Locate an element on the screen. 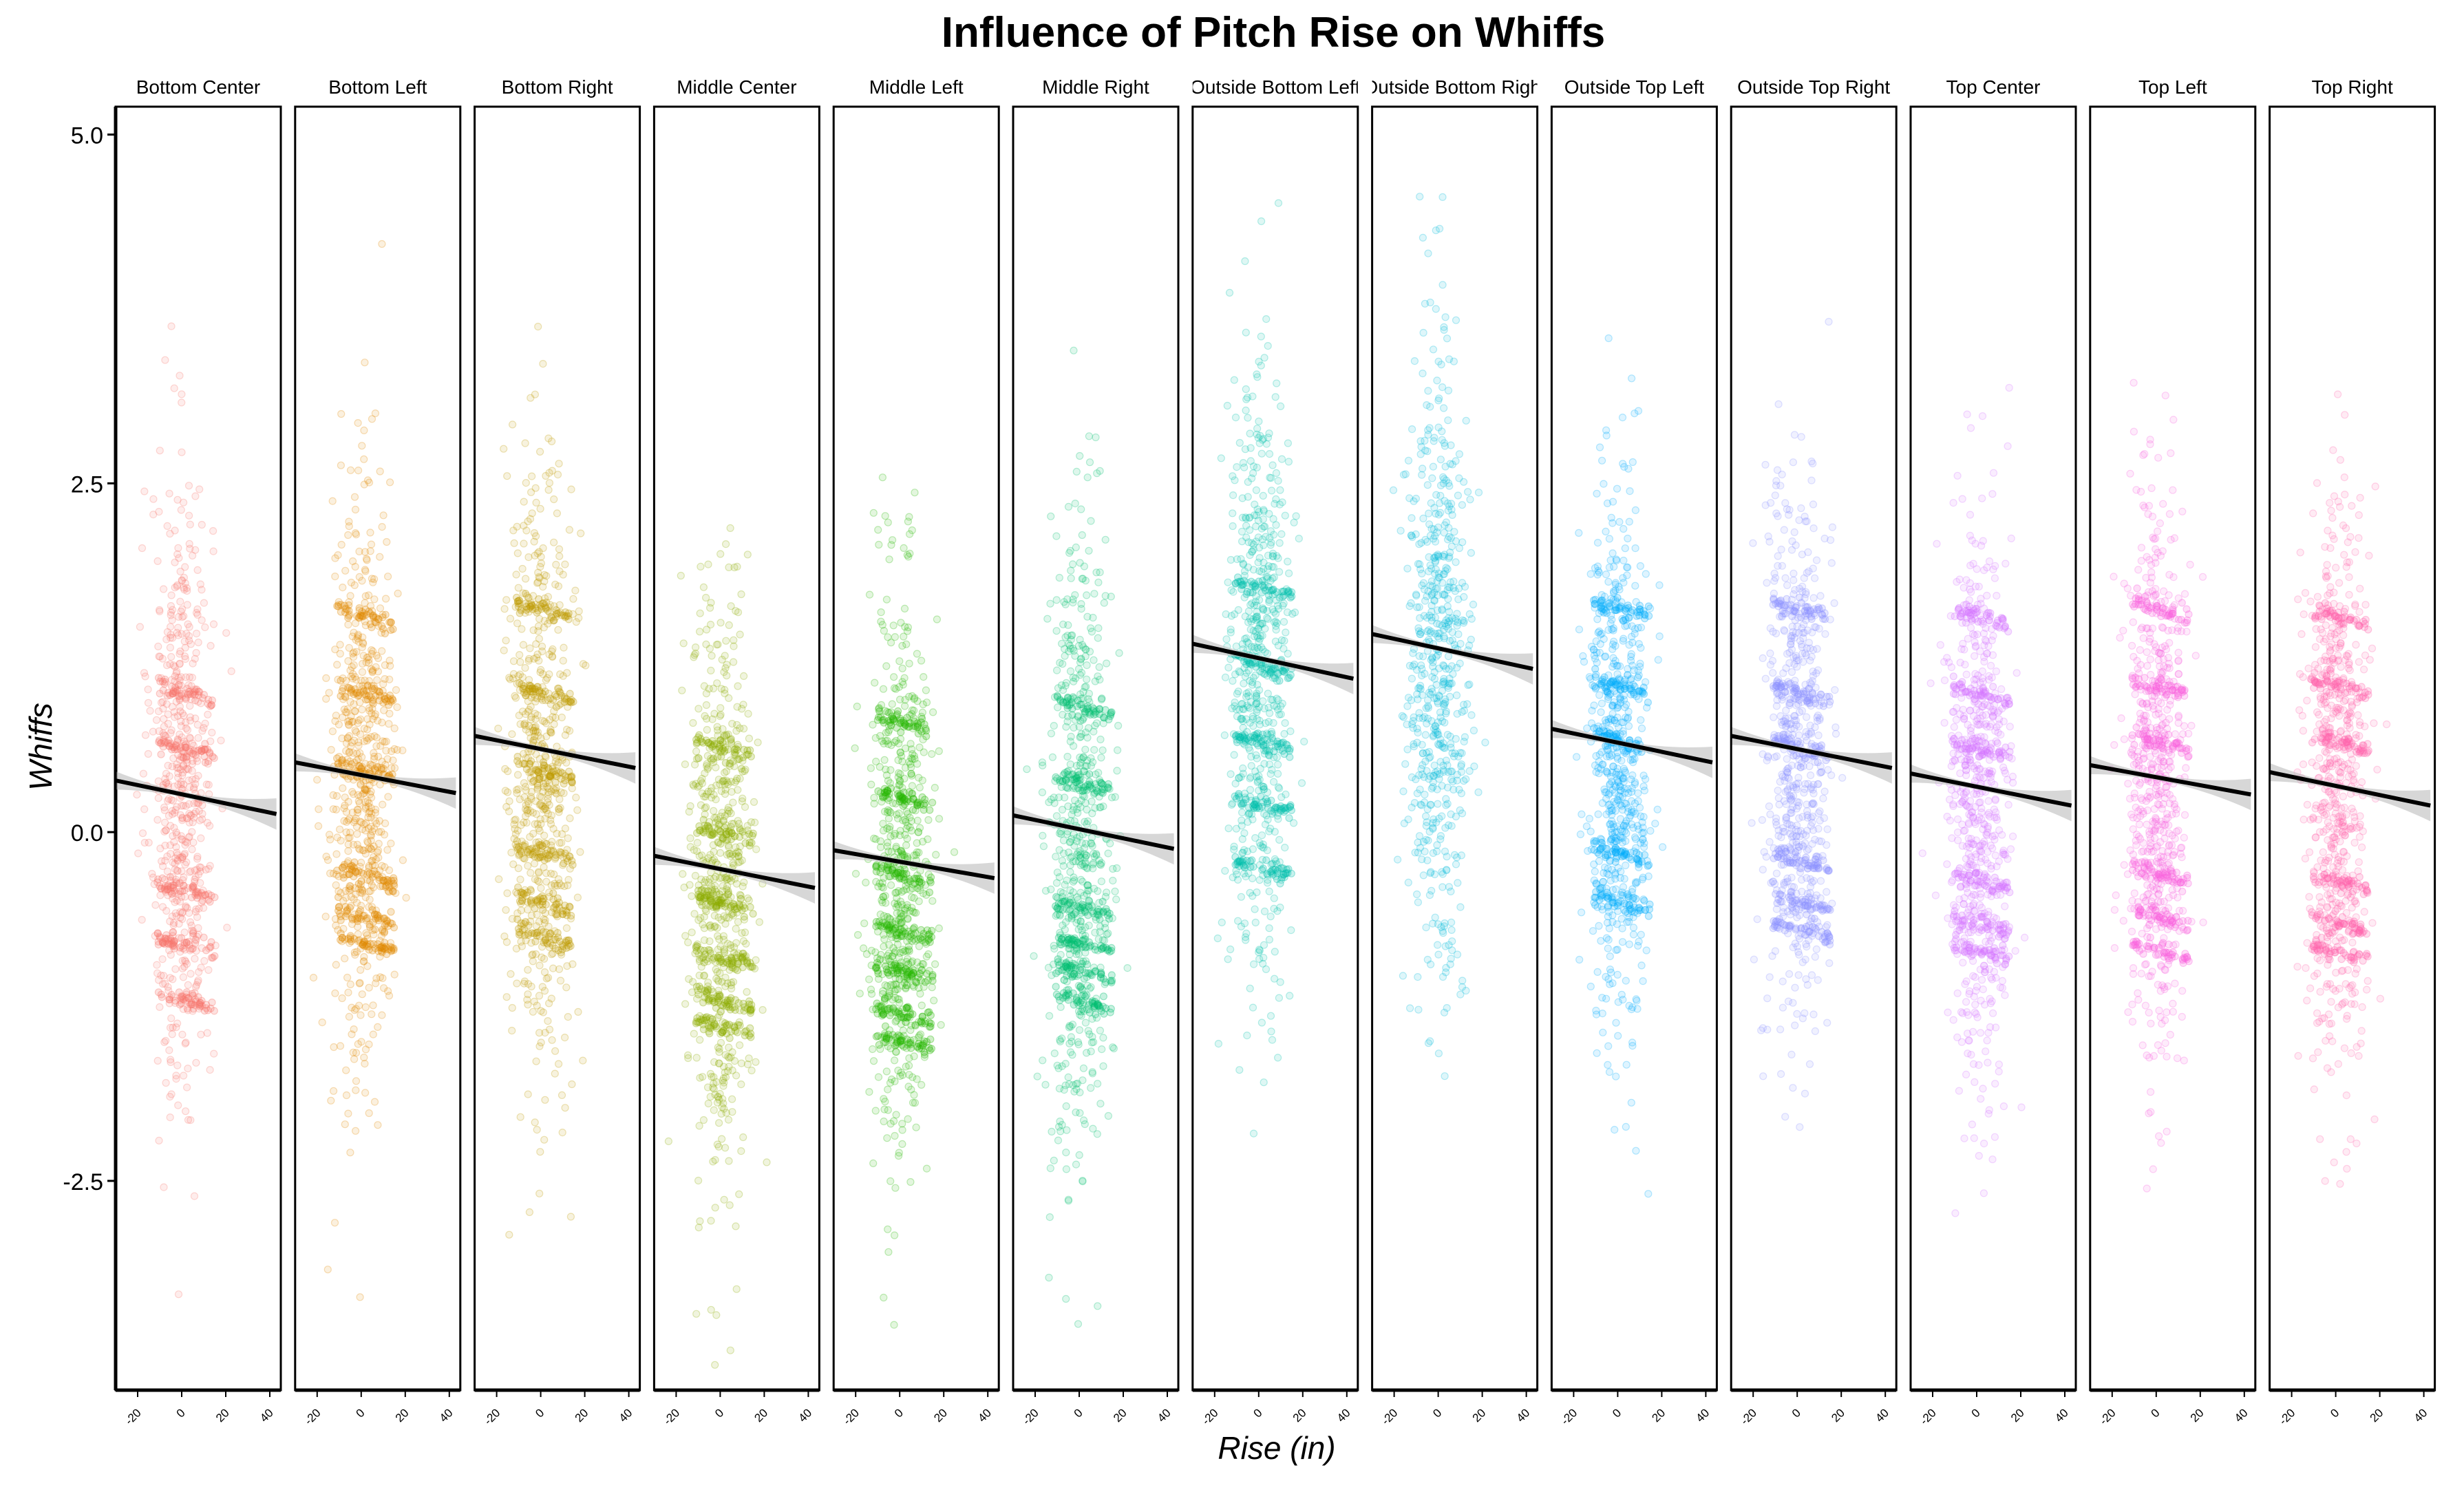 The height and width of the screenshot is (1492, 2464). x-tick-label: 40 is located at coordinates (626, 1416).